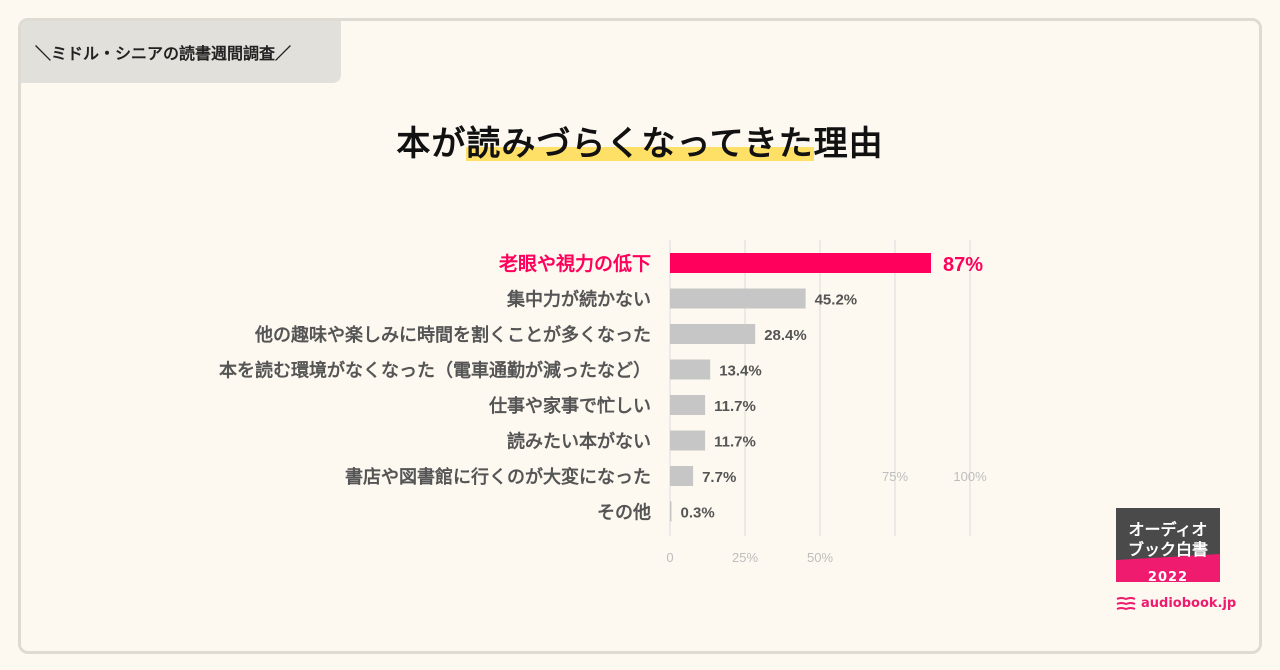  I want to click on category-label: その他, so click(624, 513).